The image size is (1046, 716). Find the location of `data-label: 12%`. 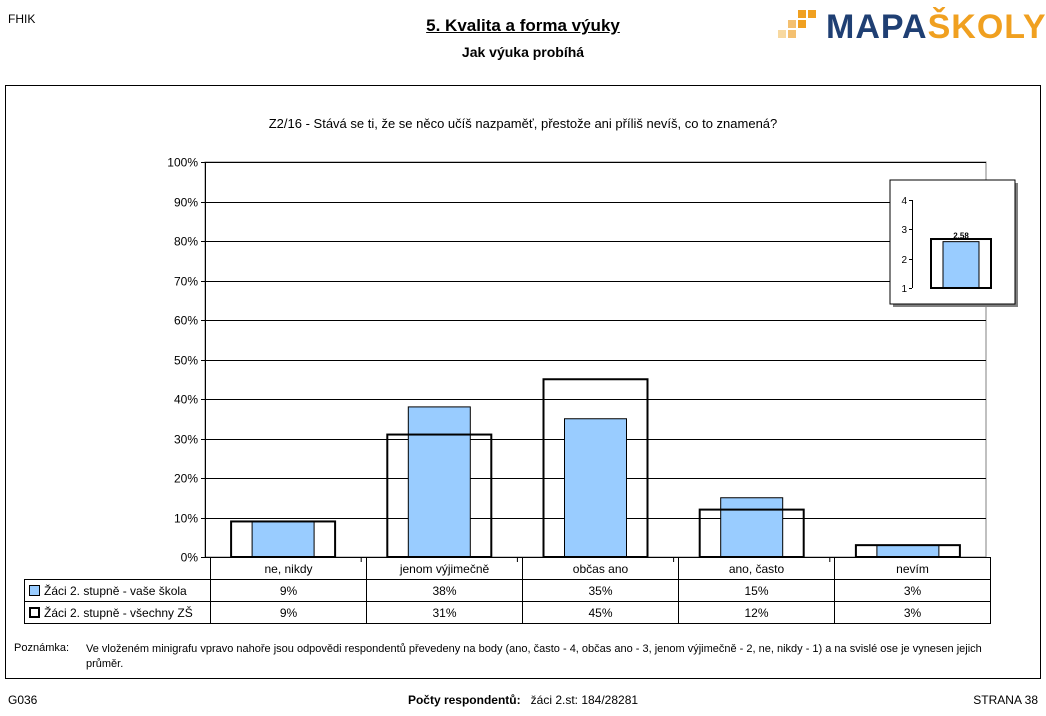

data-label: 12% is located at coordinates (756, 612).